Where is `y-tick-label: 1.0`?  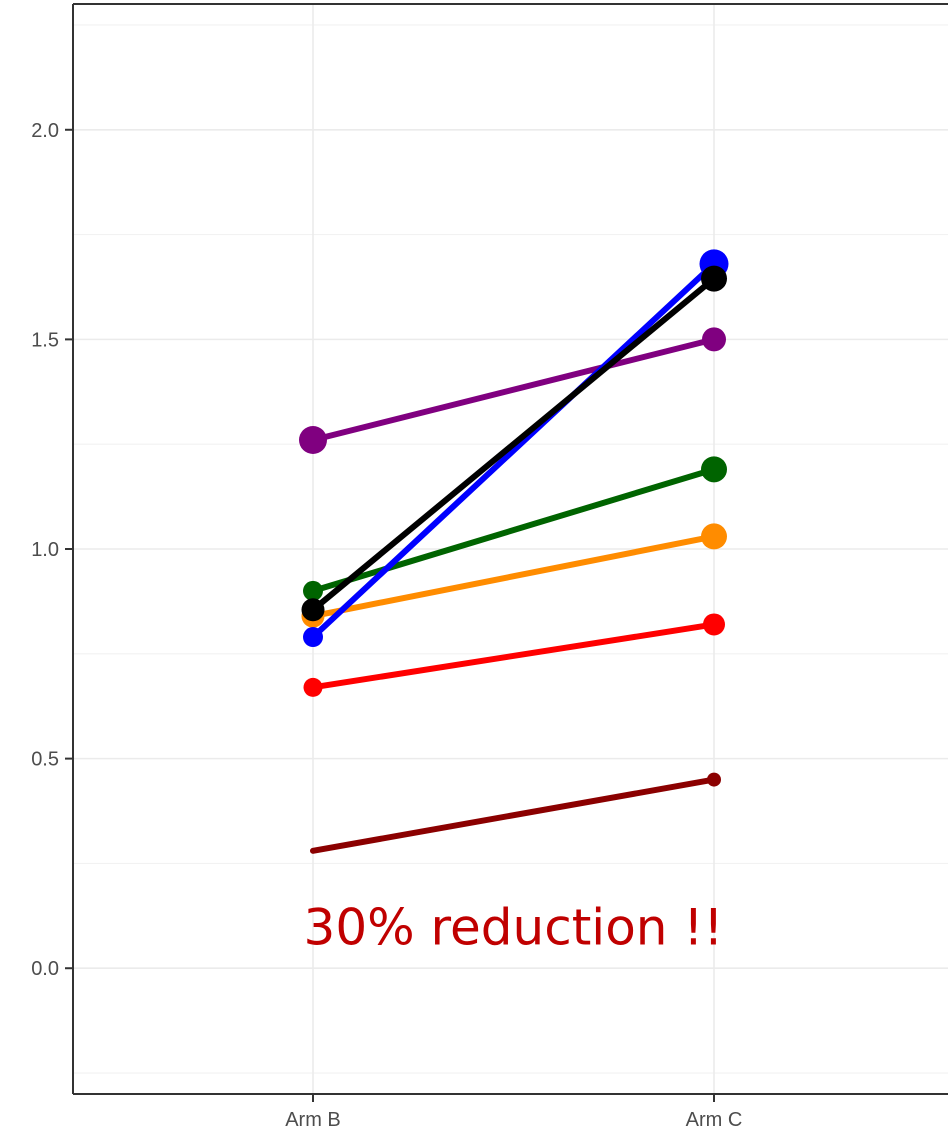 y-tick-label: 1.0 is located at coordinates (45, 550).